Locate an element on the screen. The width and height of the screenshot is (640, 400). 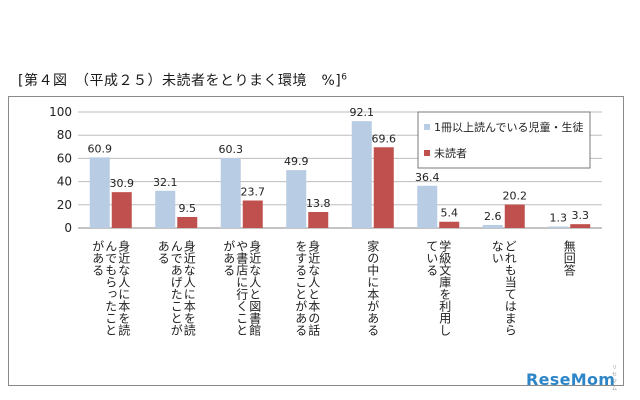
y-tick-label: 100 is located at coordinates (60, 112).